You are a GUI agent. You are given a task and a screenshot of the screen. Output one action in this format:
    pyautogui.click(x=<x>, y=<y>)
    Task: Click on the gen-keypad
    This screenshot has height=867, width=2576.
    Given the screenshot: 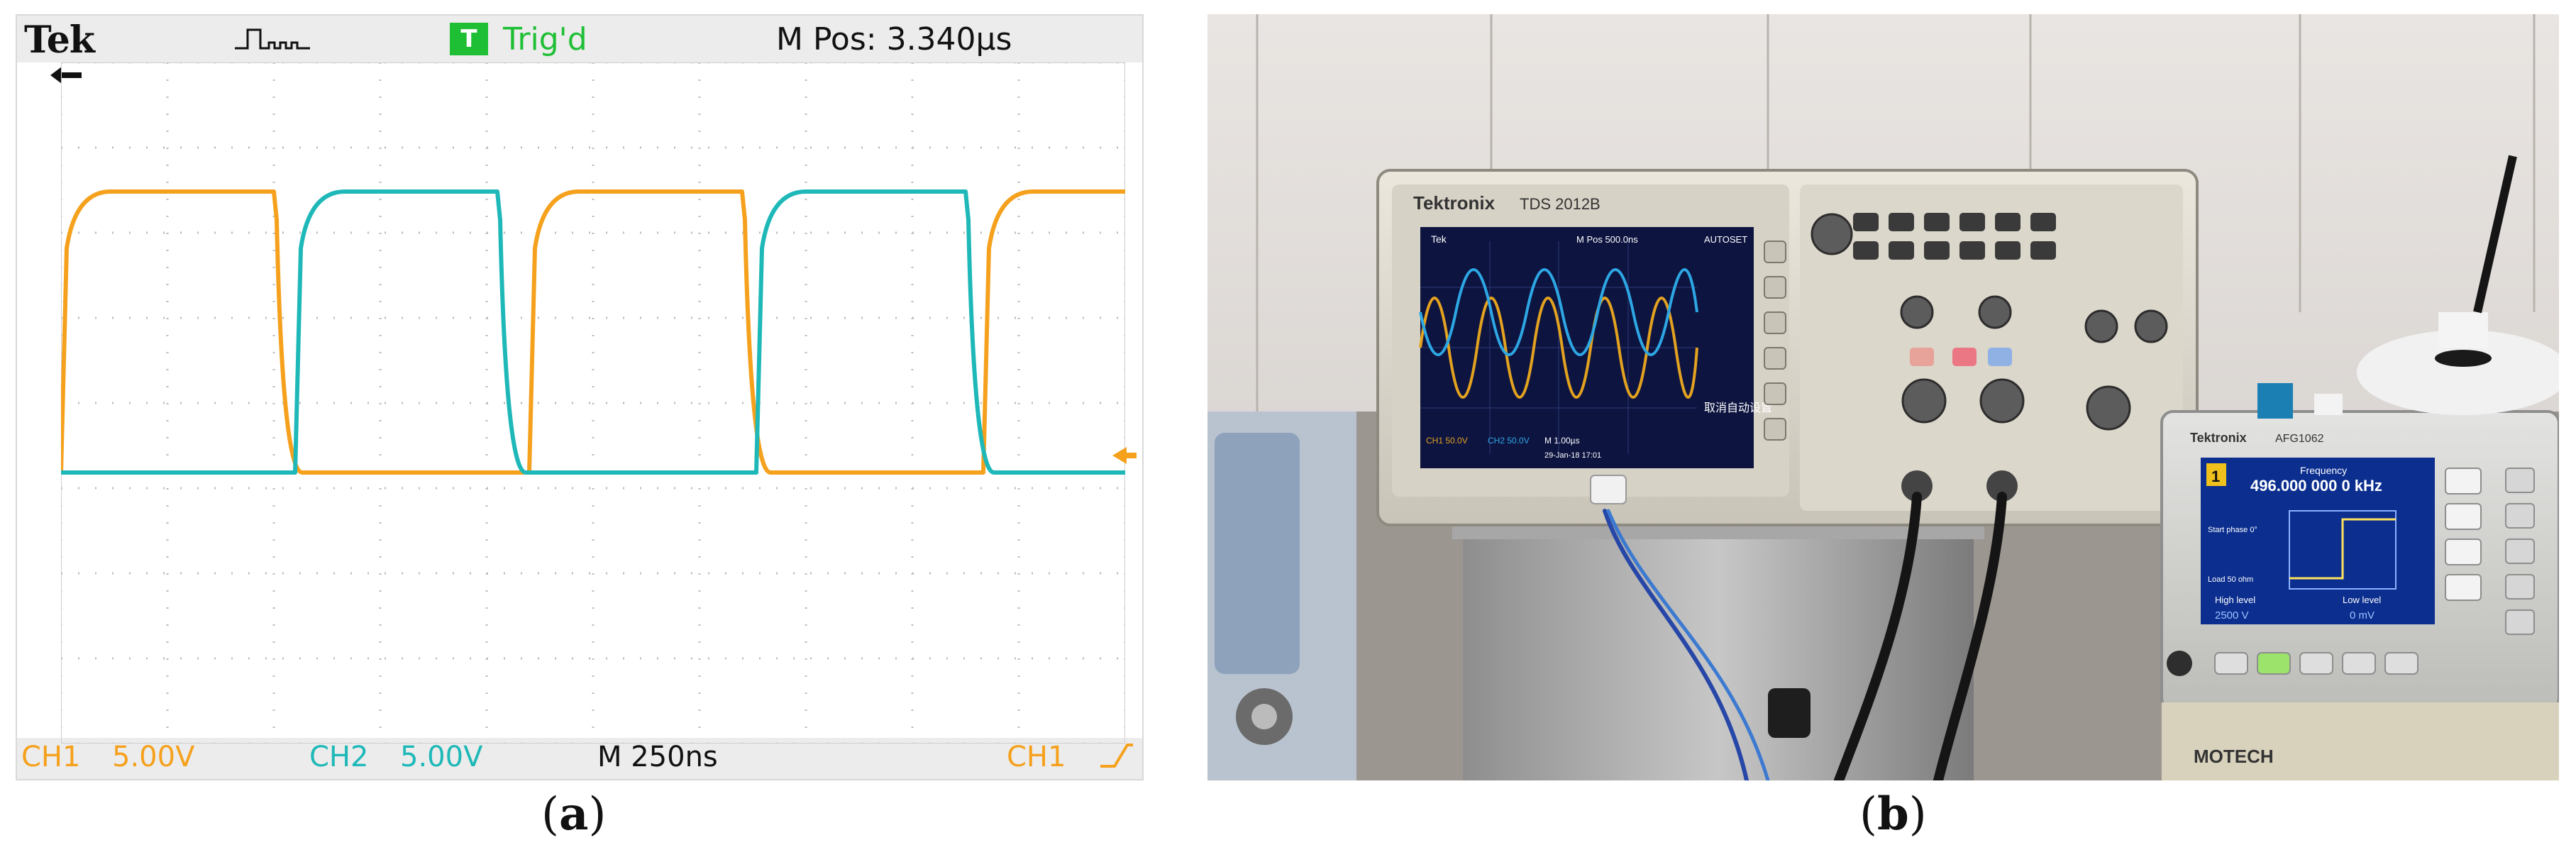 What is the action you would take?
    pyautogui.click(x=2520, y=551)
    